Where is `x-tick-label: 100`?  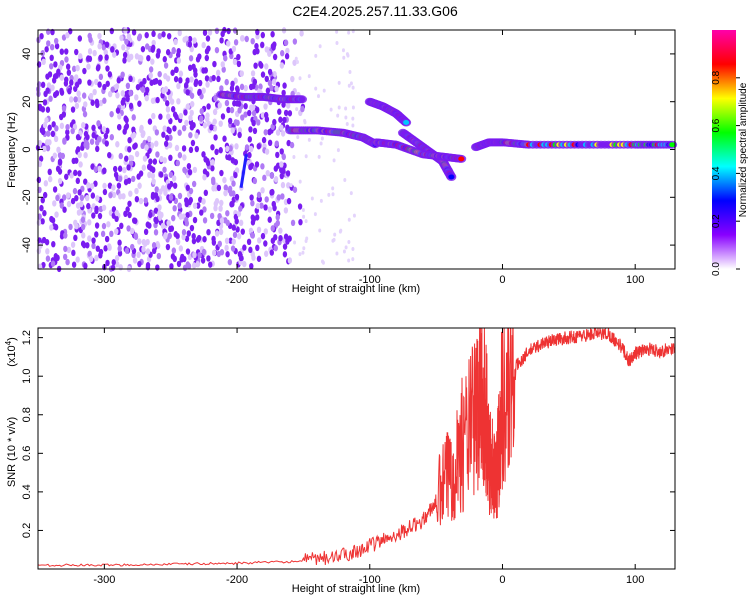
x-tick-label: 100 is located at coordinates (635, 580).